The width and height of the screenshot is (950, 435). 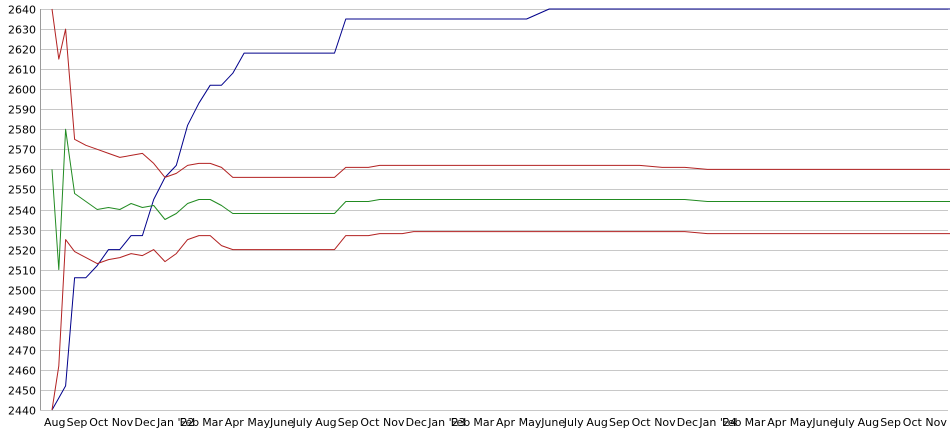 I want to click on y-tick-label: 2540, so click(x=22, y=211).